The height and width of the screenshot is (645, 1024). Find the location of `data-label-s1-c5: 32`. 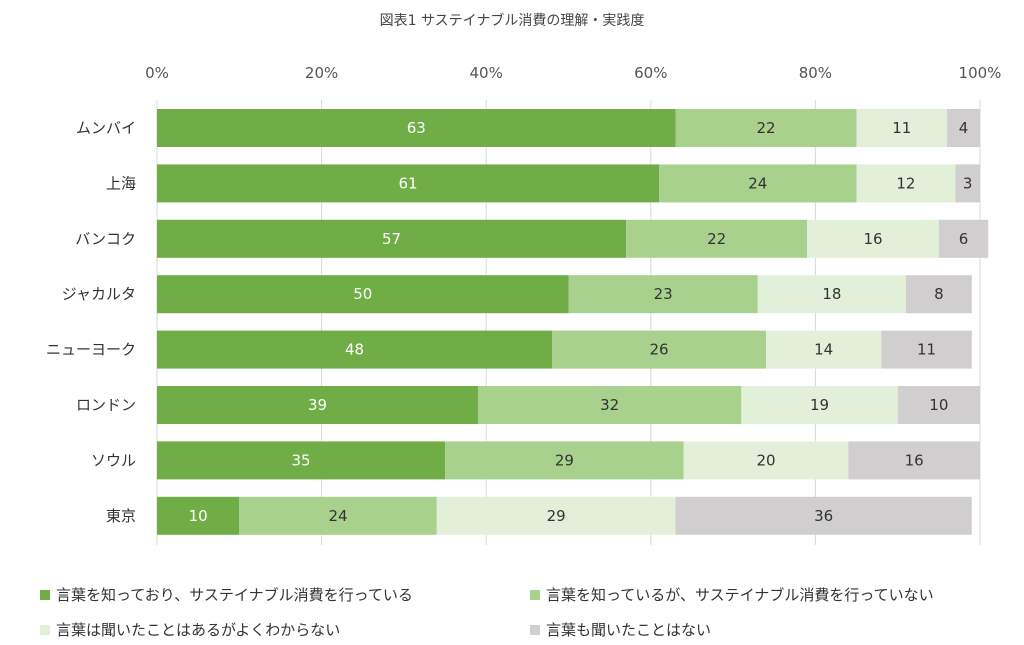

data-label-s1-c5: 32 is located at coordinates (609, 405).